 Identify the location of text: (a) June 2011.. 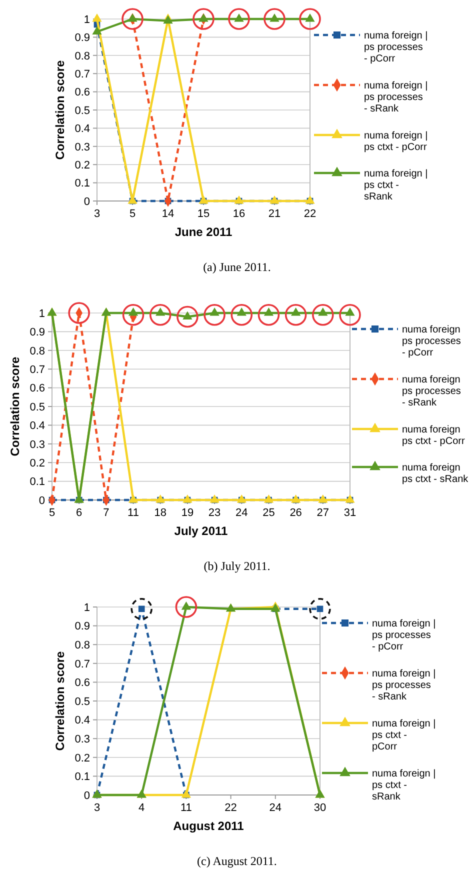
(237, 267).